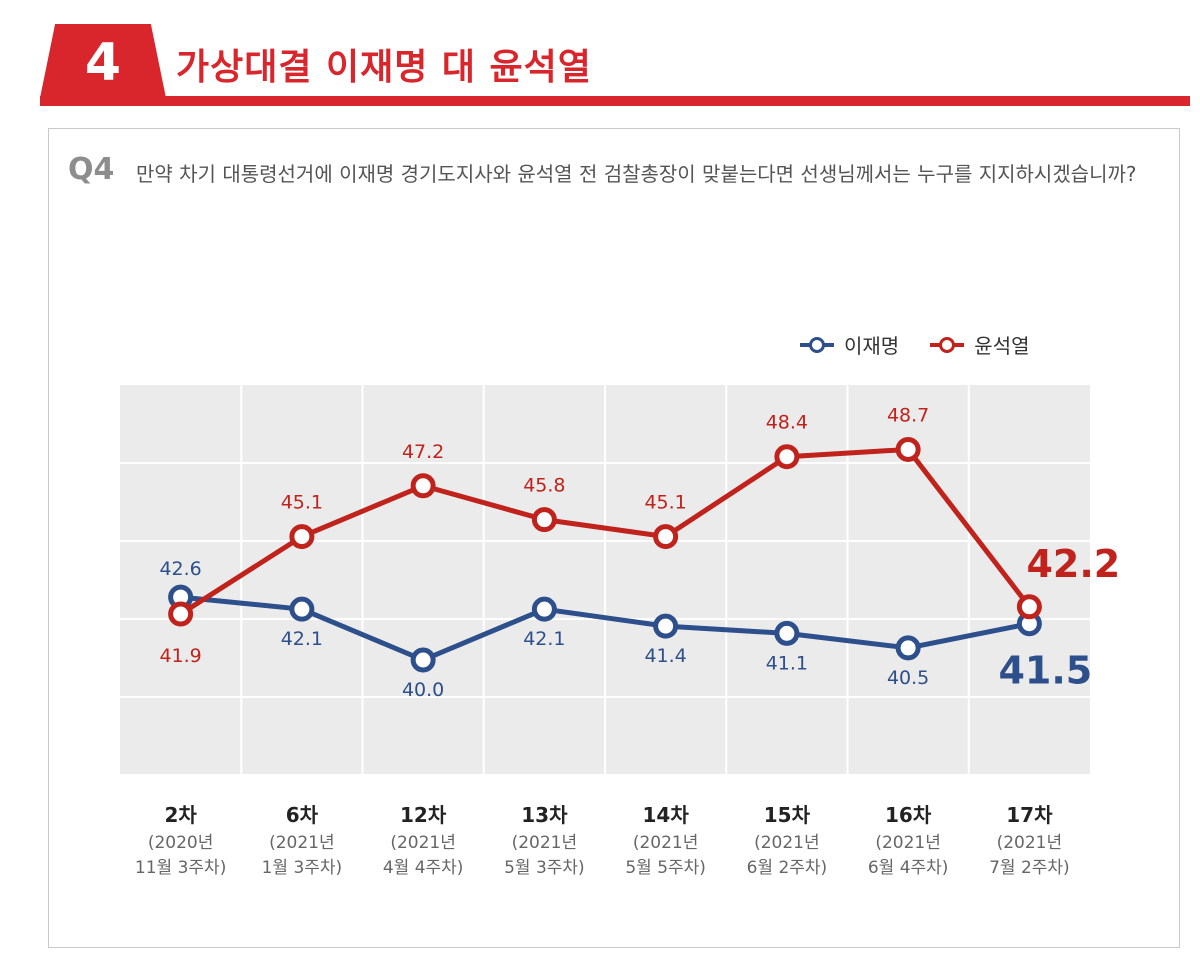 This screenshot has width=1200, height=963. What do you see at coordinates (817, 345) in the screenshot?
I see `legend-marker-lee` at bounding box center [817, 345].